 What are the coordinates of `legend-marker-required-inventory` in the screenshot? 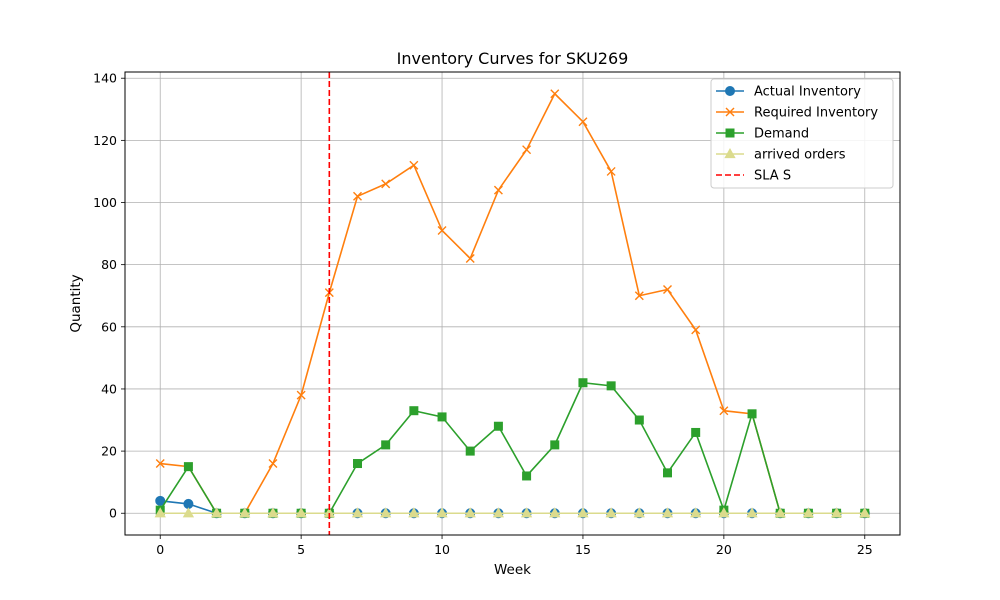 It's located at (730, 112).